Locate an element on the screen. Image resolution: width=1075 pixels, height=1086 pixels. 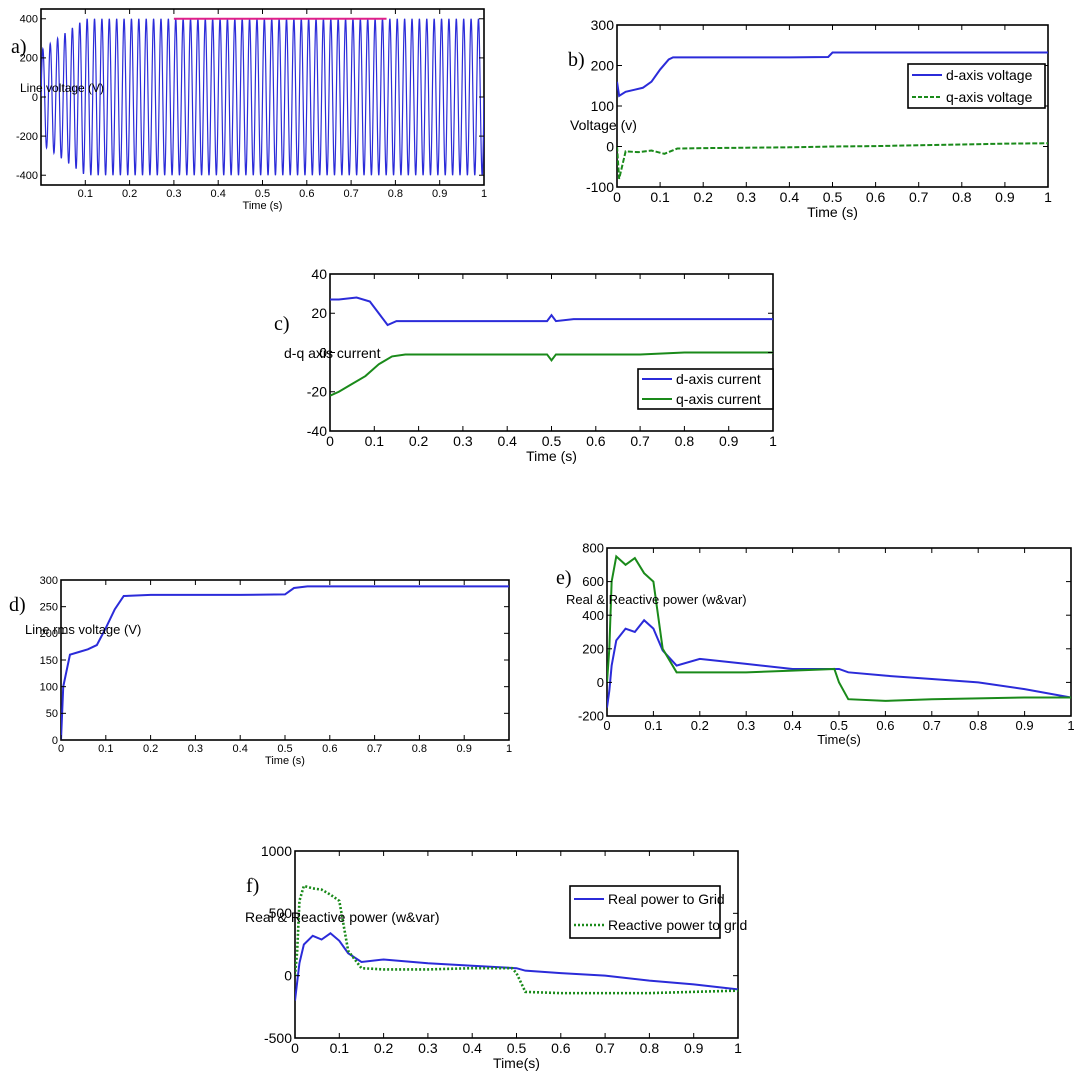
x-tick-label-c: 0.3 is located at coordinates (463, 441).